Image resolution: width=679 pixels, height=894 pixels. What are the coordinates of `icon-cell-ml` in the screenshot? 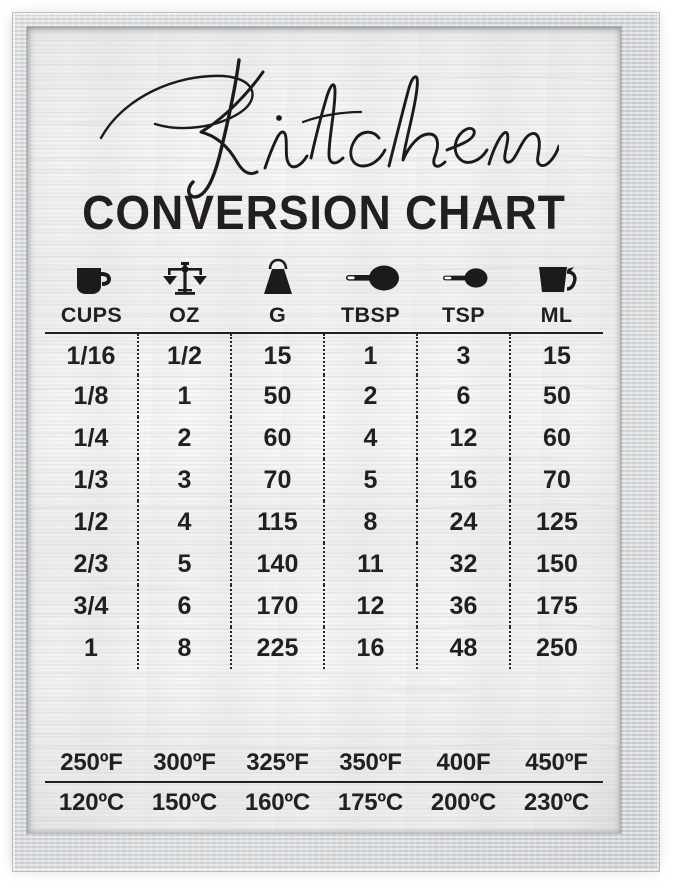 It's located at (556, 279).